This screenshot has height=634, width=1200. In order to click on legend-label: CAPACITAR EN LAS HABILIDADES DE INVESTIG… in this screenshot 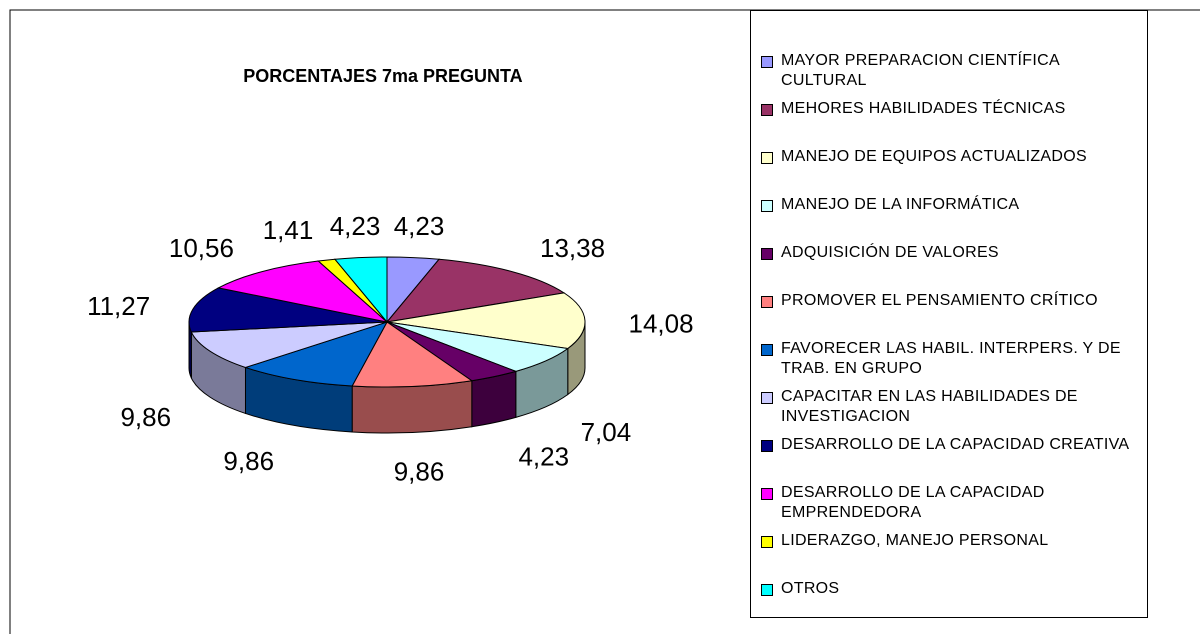, I will do `click(929, 406)`.